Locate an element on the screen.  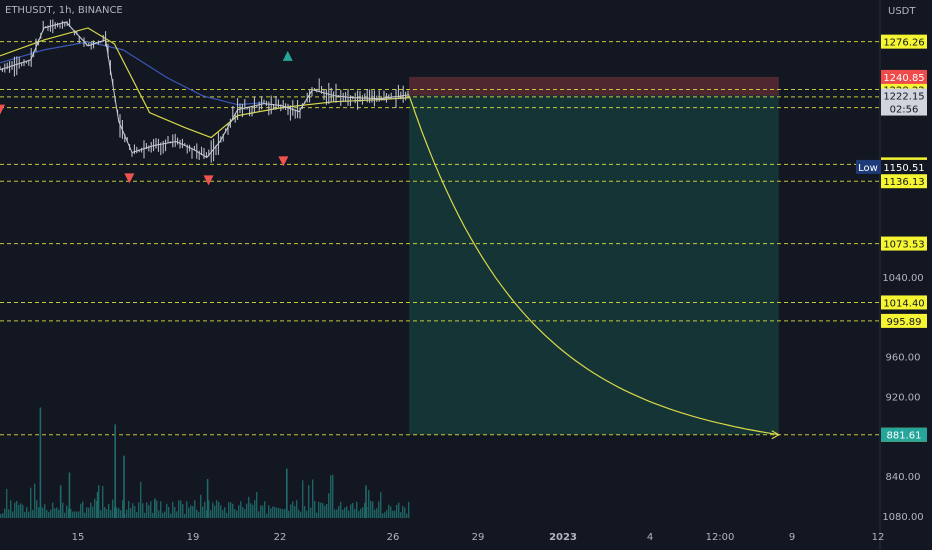
y-axis-tick-label: 1040.00 is located at coordinates (902, 278).